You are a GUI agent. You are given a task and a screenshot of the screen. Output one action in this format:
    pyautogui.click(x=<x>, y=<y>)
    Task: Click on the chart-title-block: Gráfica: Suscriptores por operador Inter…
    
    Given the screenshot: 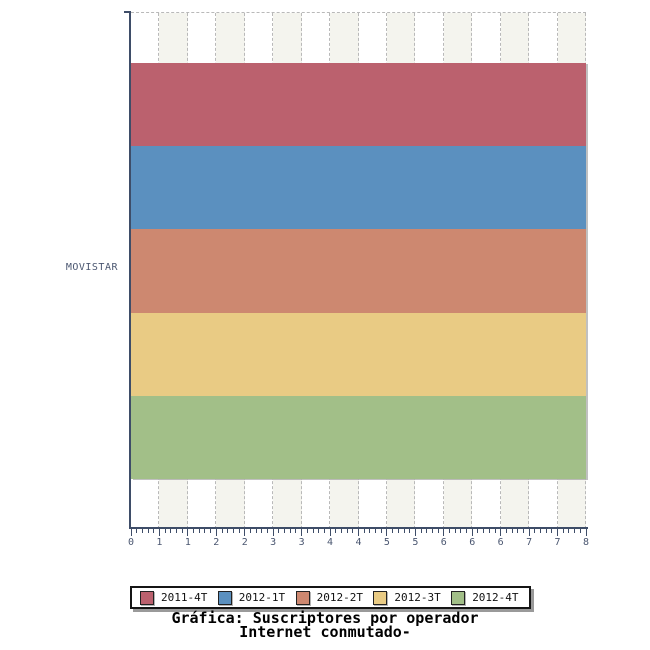 What is the action you would take?
    pyautogui.click(x=325, y=626)
    